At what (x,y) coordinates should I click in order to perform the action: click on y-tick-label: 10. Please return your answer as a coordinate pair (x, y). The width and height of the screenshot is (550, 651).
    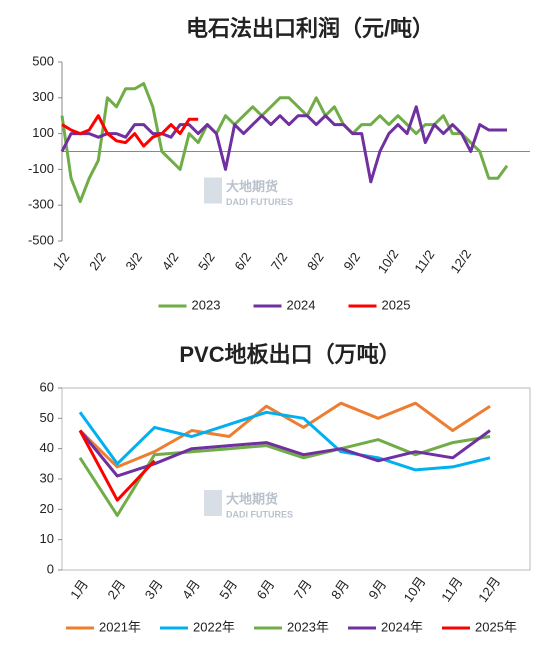
    Looking at the image, I should click on (47, 538).